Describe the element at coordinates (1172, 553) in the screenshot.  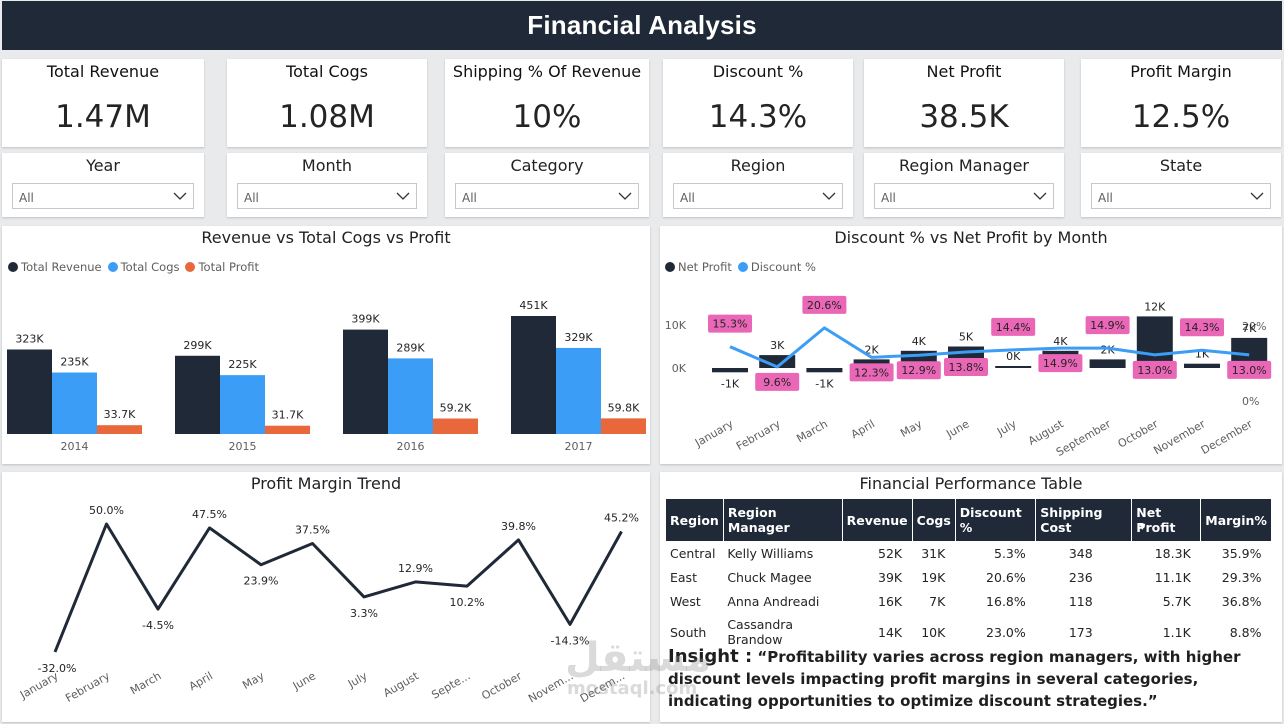
I see `table-cell: 18.3K` at that location.